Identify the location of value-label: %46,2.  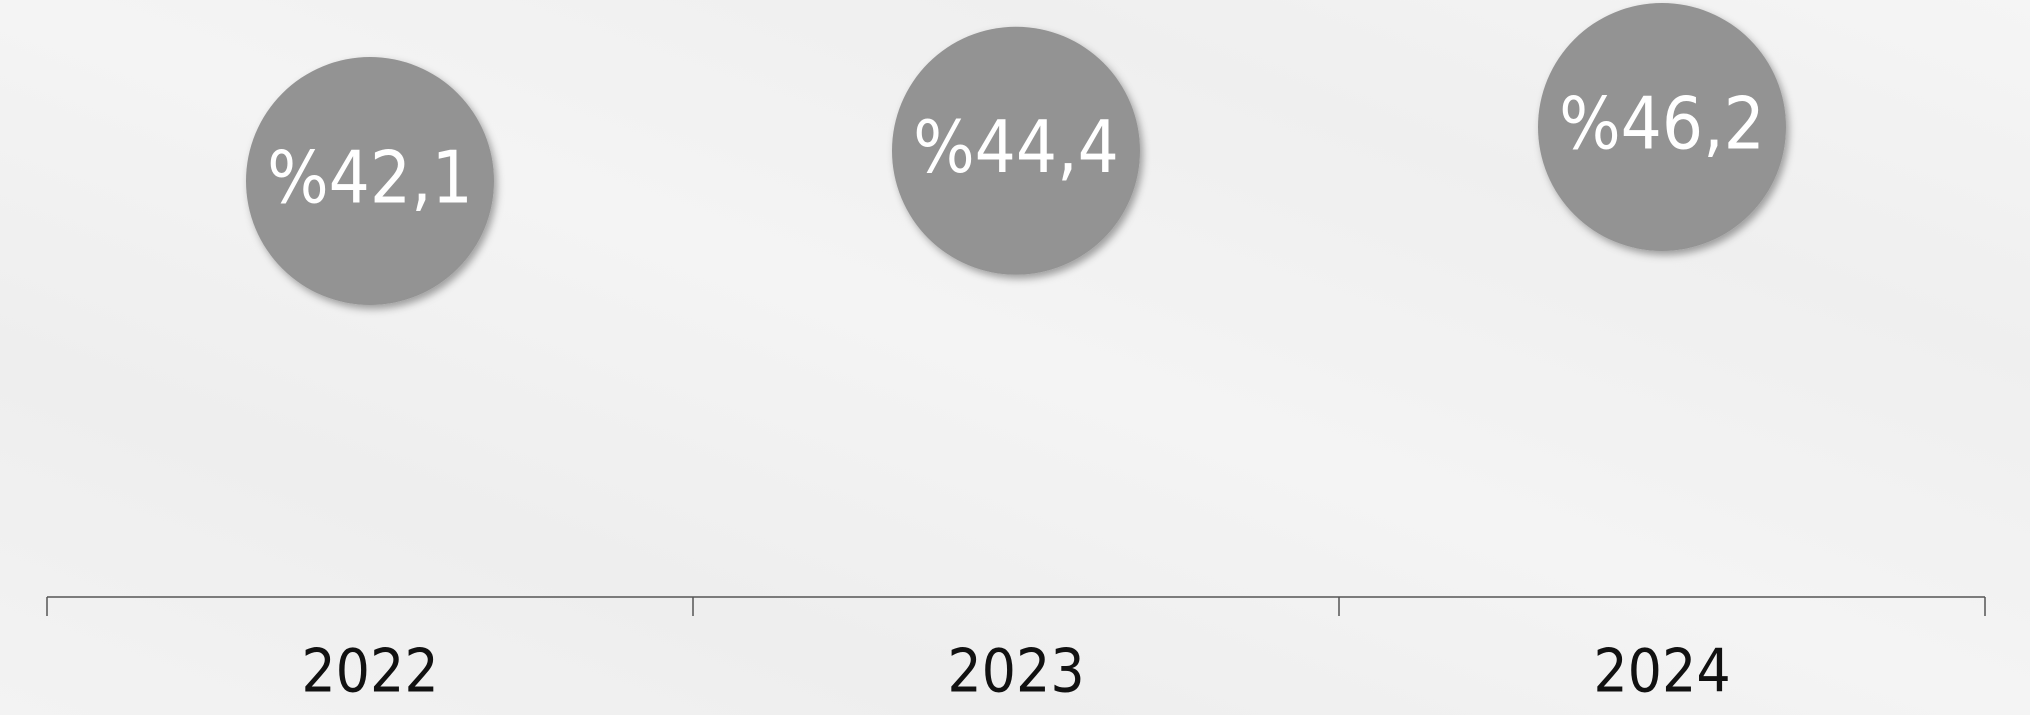
(1662, 124).